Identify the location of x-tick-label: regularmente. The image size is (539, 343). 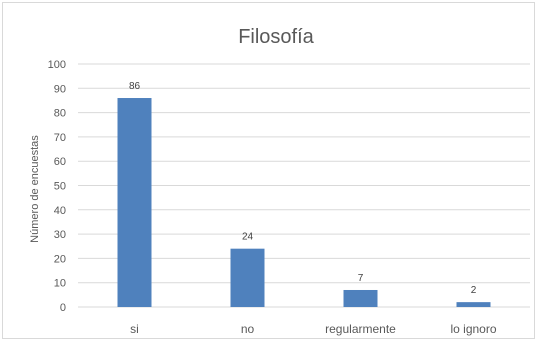
(360, 329).